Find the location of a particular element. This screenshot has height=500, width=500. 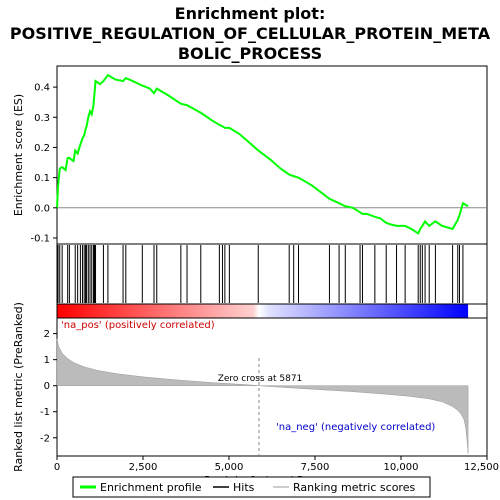

rank-color-bar-gradient is located at coordinates (263, 311).